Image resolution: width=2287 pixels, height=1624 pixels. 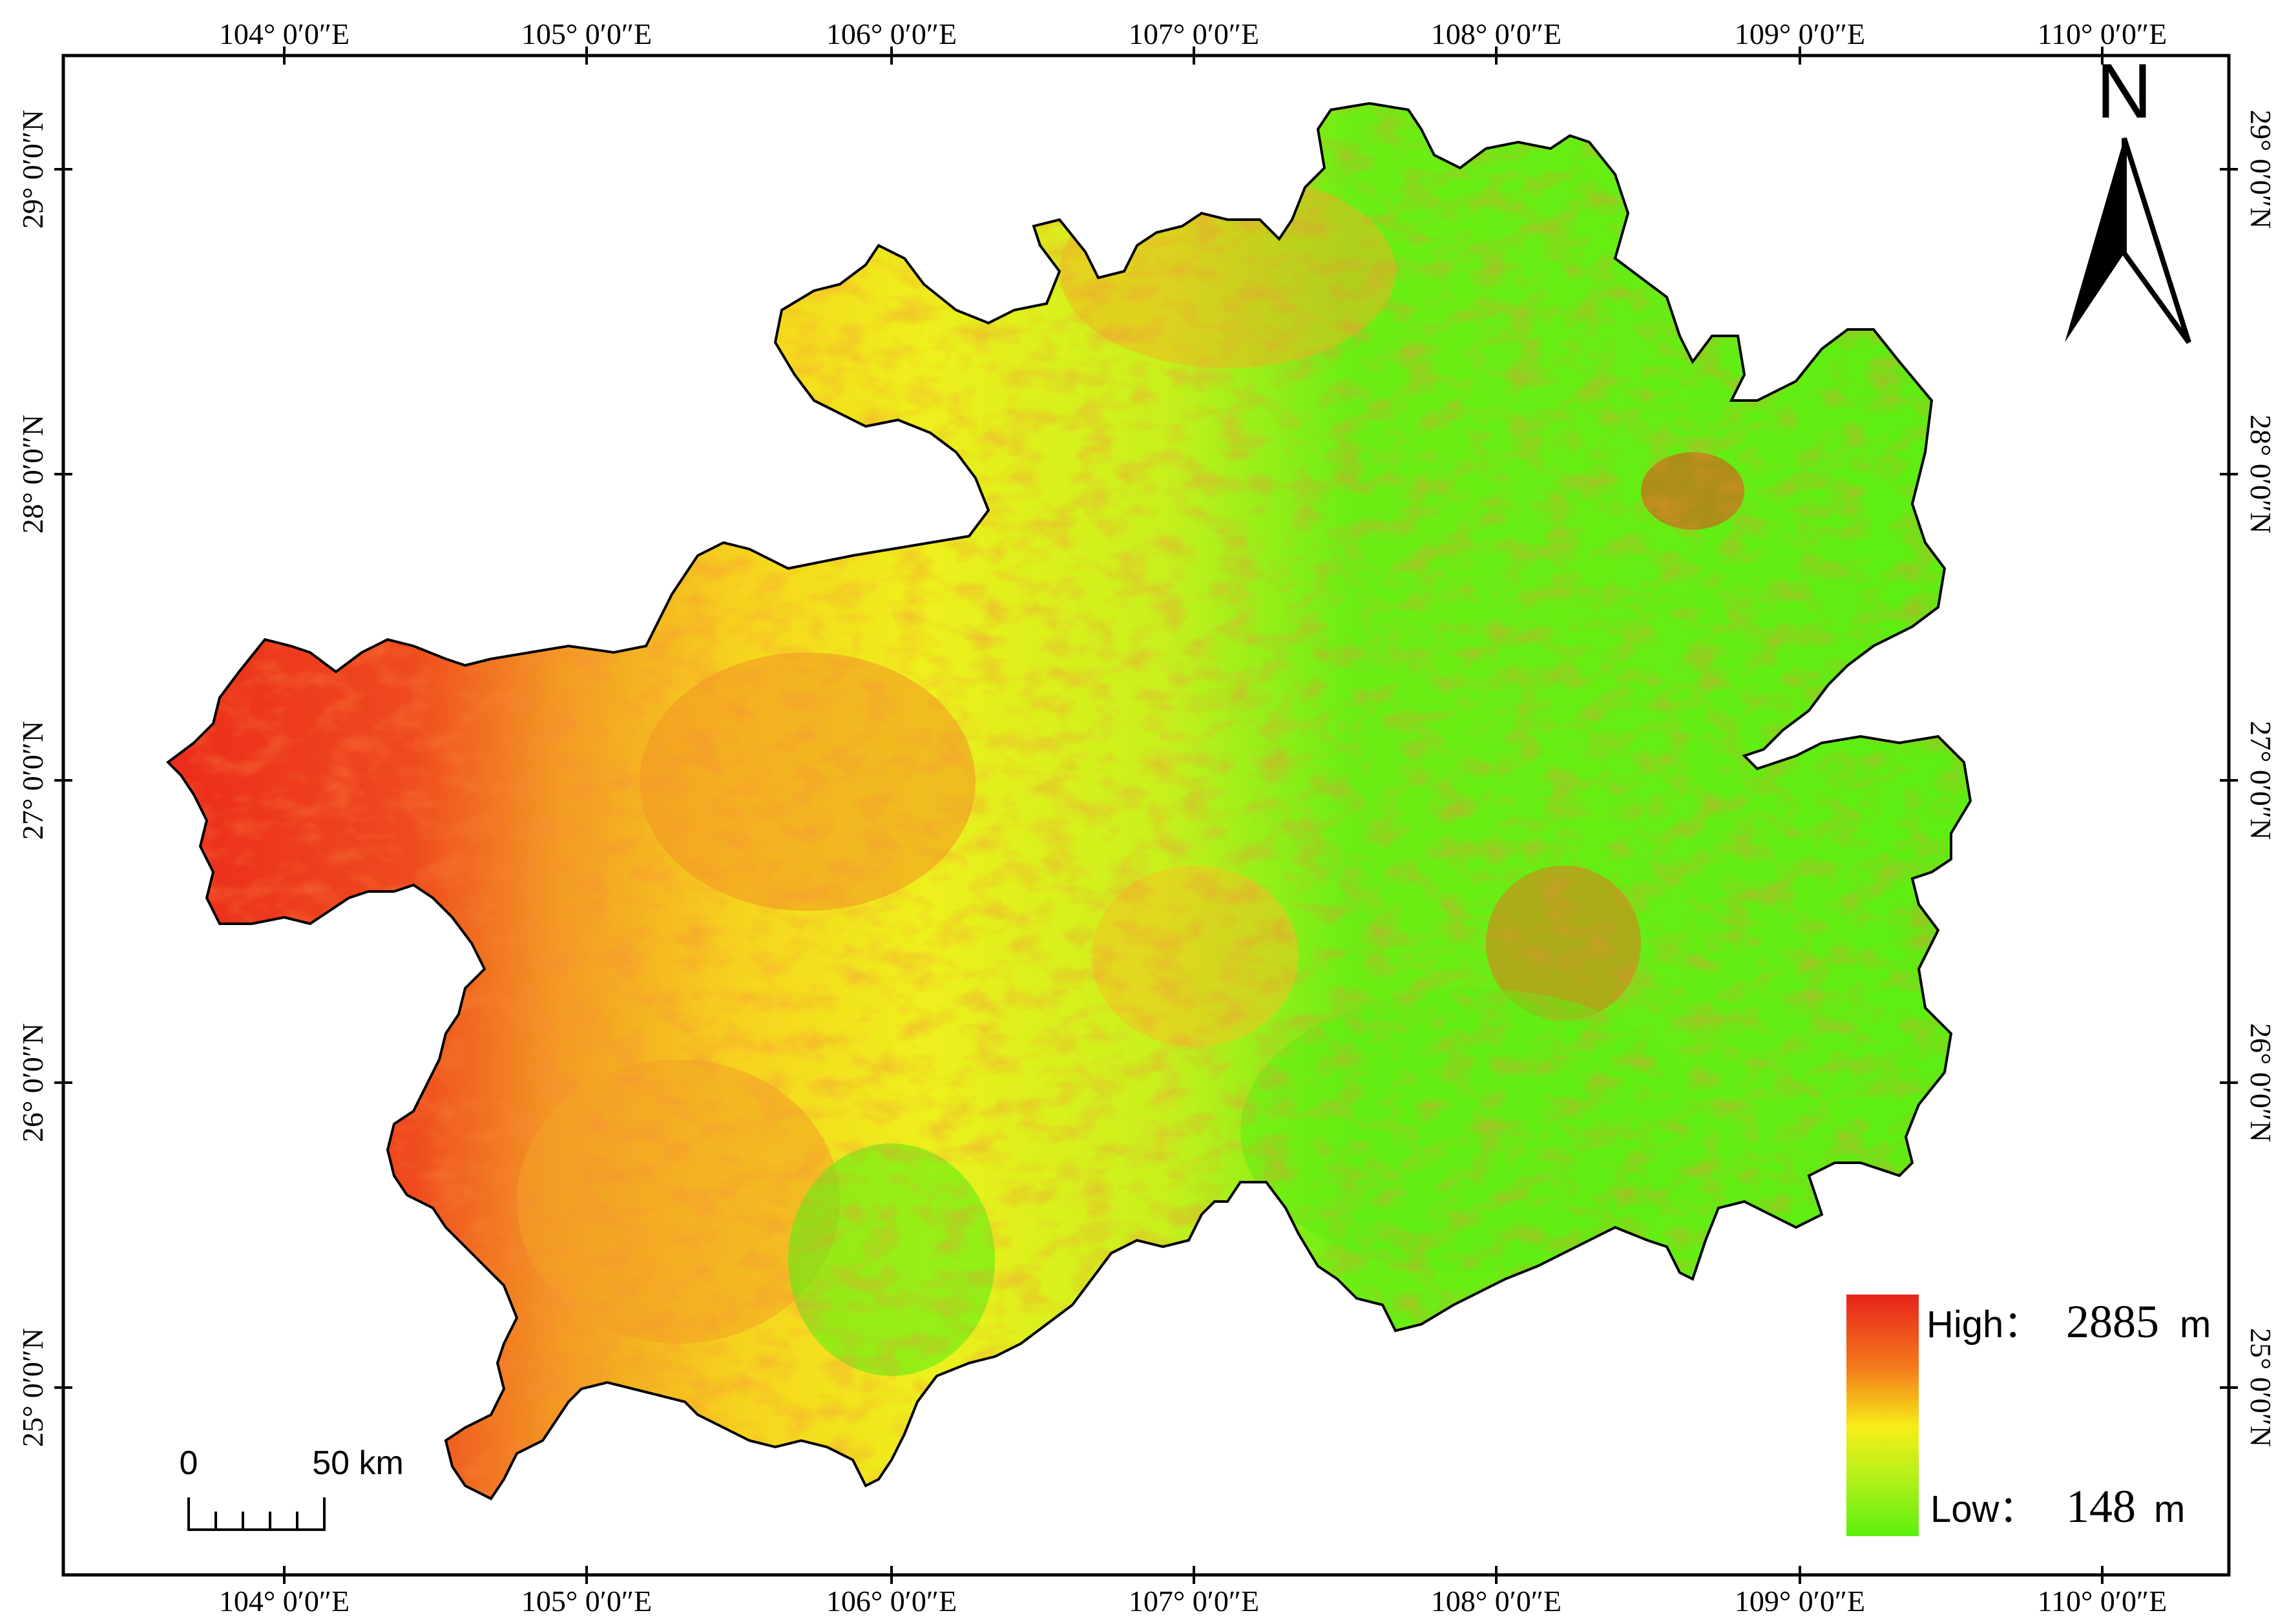 I want to click on legend-high-unit: m, so click(x=2196, y=1325).